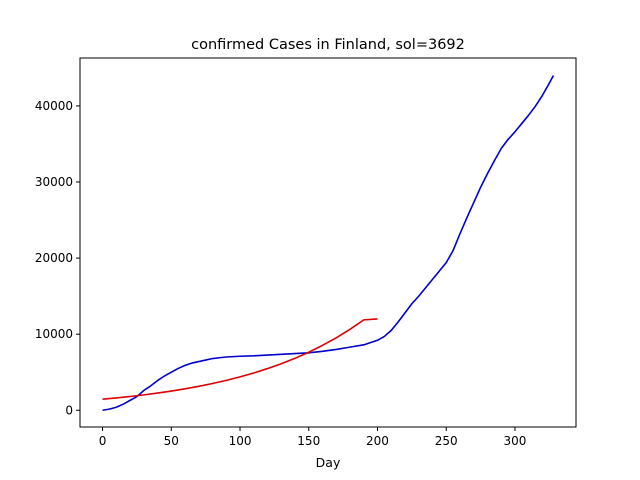 The height and width of the screenshot is (480, 640). I want to click on x-axis-ticks: 0 50 100 150 200 250 300, so click(313, 437).